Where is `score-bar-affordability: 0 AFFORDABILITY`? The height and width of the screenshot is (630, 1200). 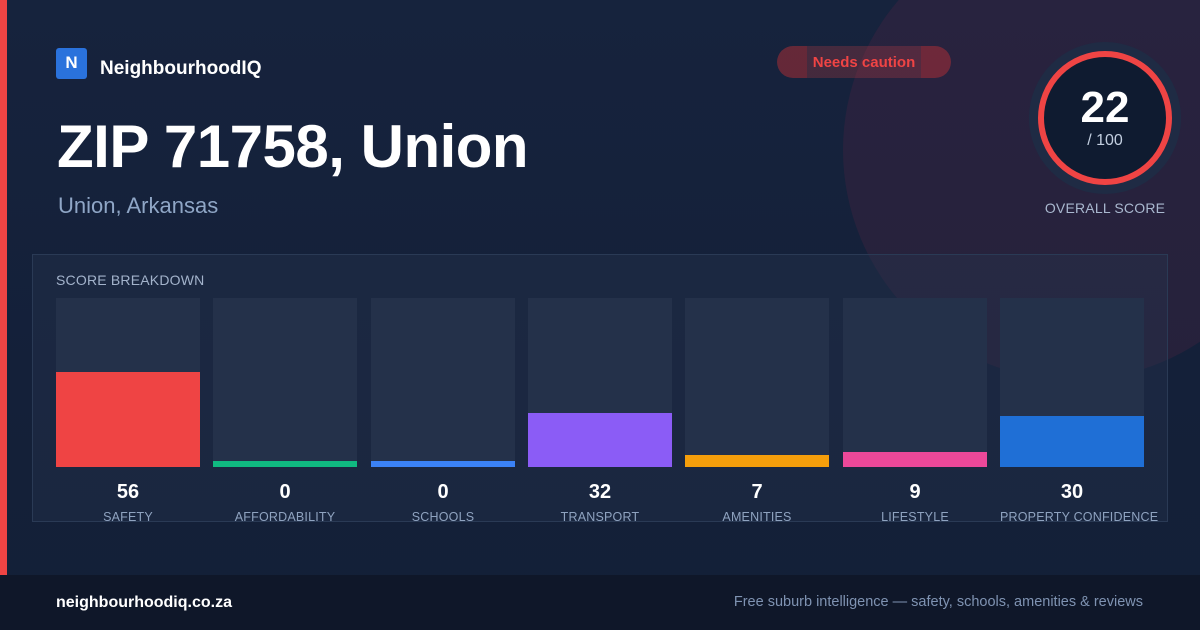 score-bar-affordability: 0 AFFORDABILITY is located at coordinates (285, 411).